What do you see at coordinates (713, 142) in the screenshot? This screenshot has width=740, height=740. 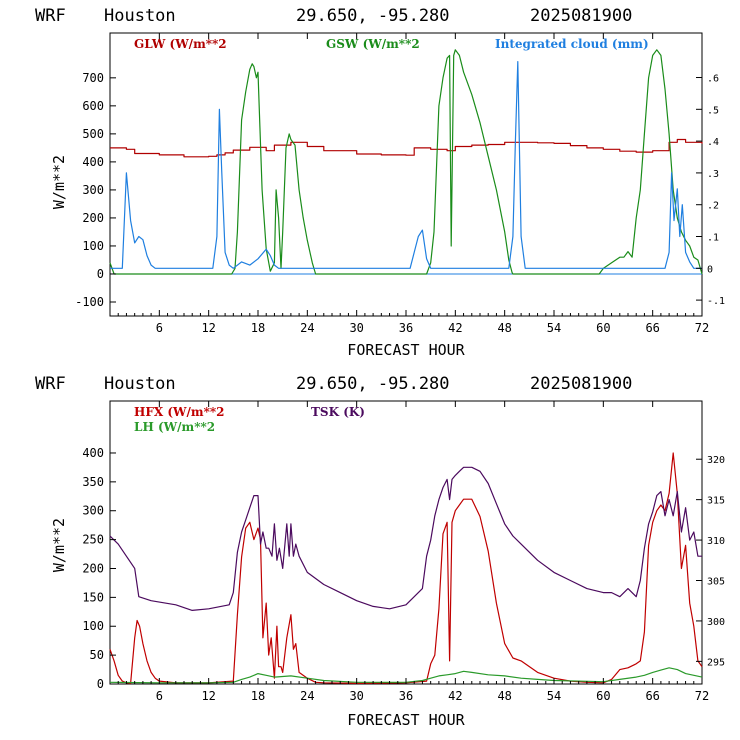 I see `y2-tick-label: .4` at bounding box center [713, 142].